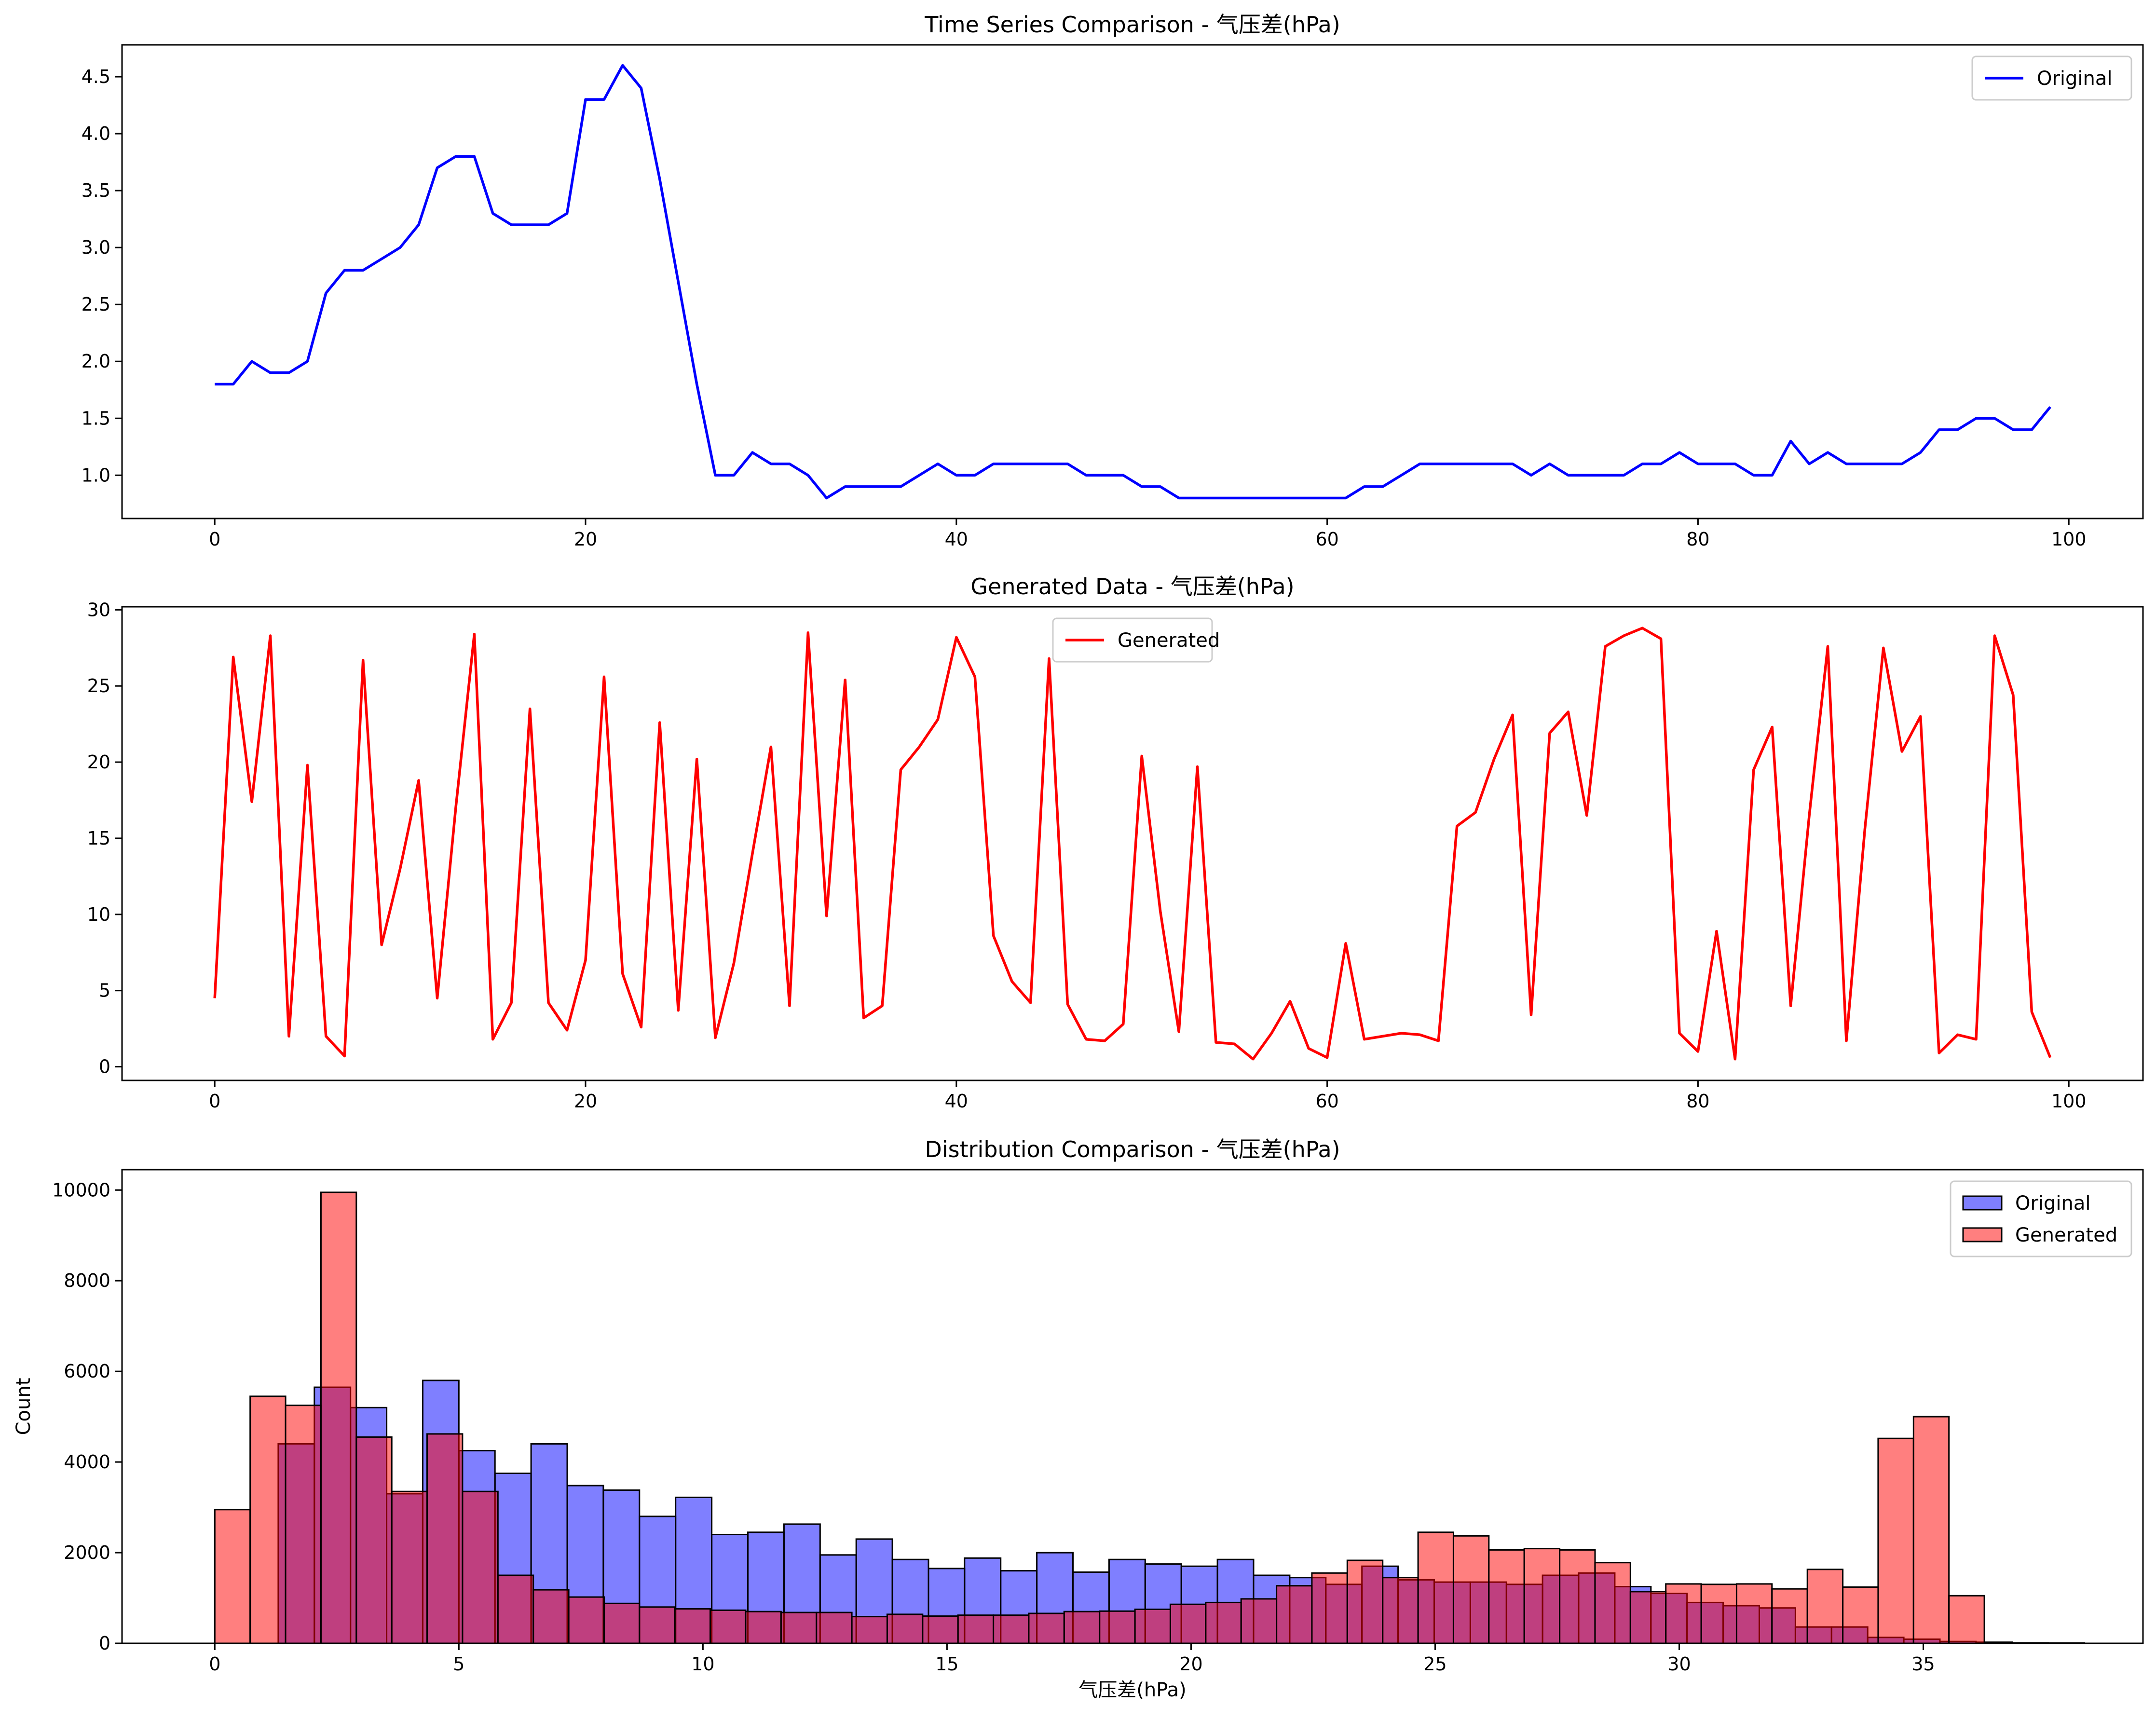  I want to click on legend: Generated, so click(1136, 640).